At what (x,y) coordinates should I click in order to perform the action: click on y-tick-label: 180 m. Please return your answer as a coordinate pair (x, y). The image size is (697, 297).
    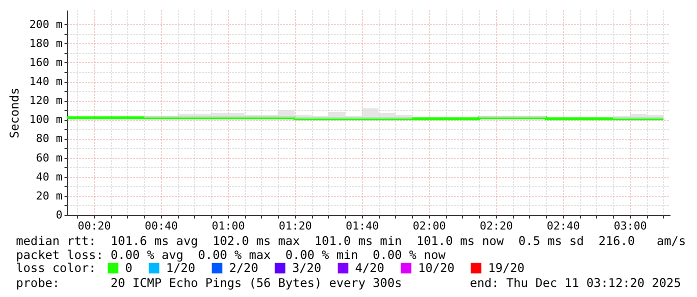
    Looking at the image, I should click on (46, 43).